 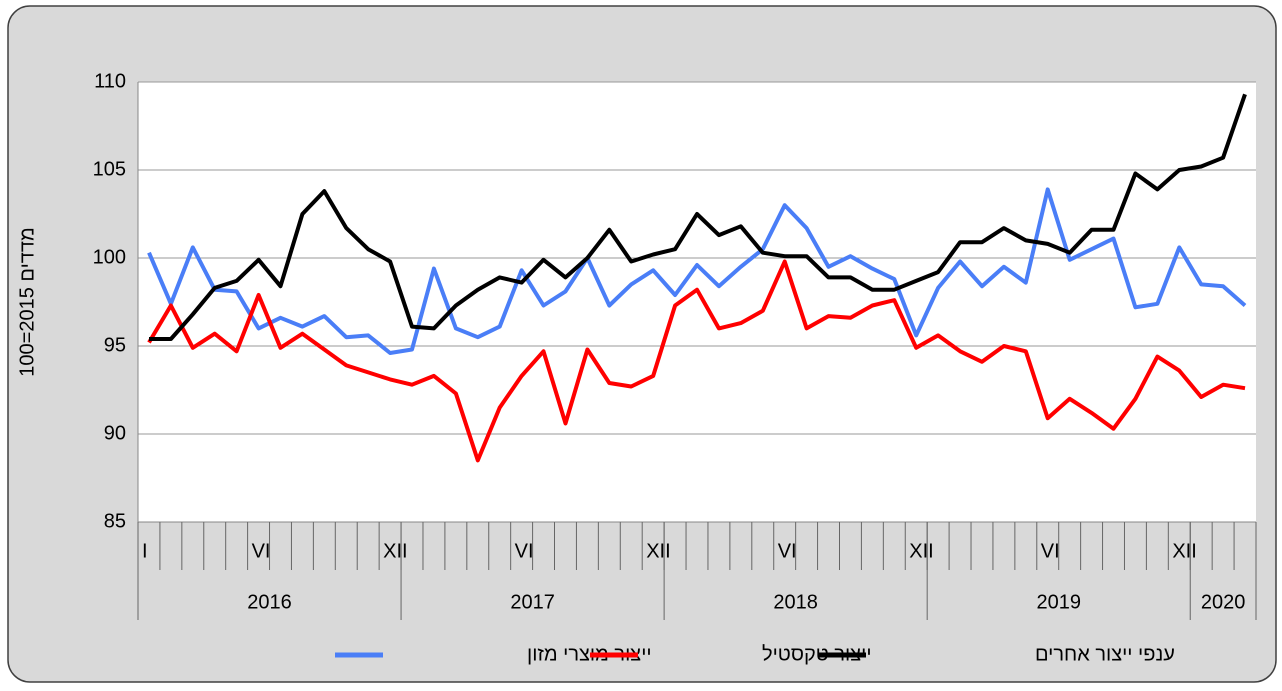 What do you see at coordinates (109, 169) in the screenshot?
I see `y-tick-label: 105` at bounding box center [109, 169].